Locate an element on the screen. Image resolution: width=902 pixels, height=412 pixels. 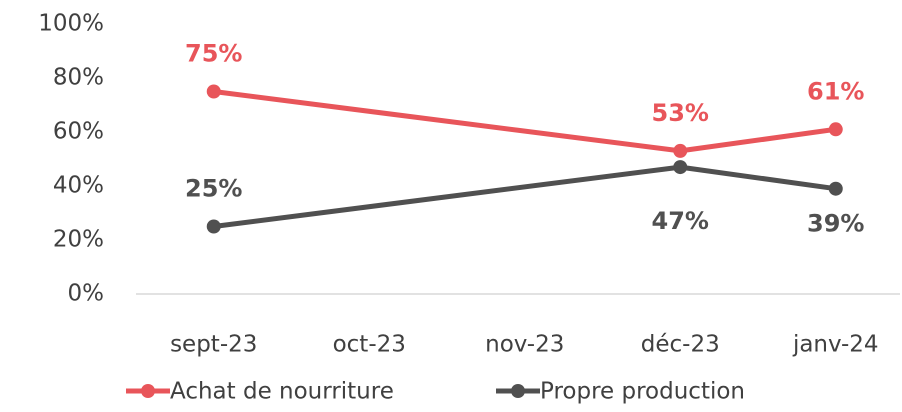
x-tick-label: sept-23 is located at coordinates (213, 345).